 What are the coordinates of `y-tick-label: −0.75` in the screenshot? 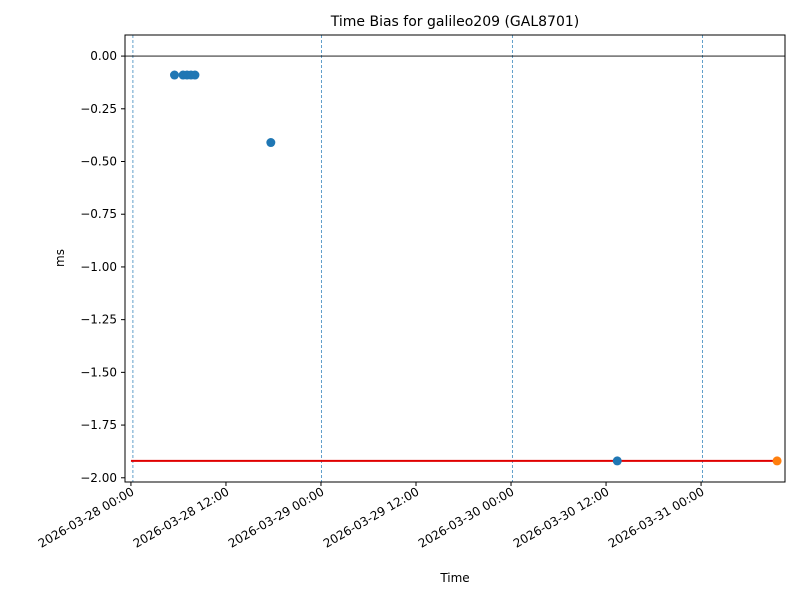 It's located at (98, 214).